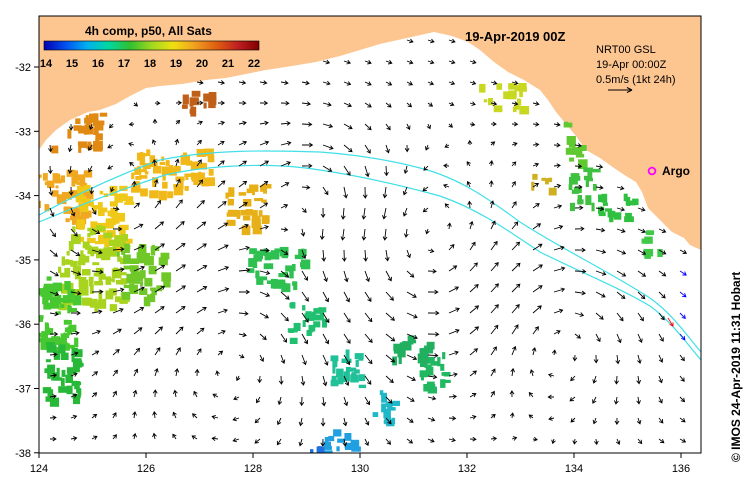 This screenshot has width=749, height=501. What do you see at coordinates (98, 64) in the screenshot?
I see `colorbar-tick-label: 16` at bounding box center [98, 64].